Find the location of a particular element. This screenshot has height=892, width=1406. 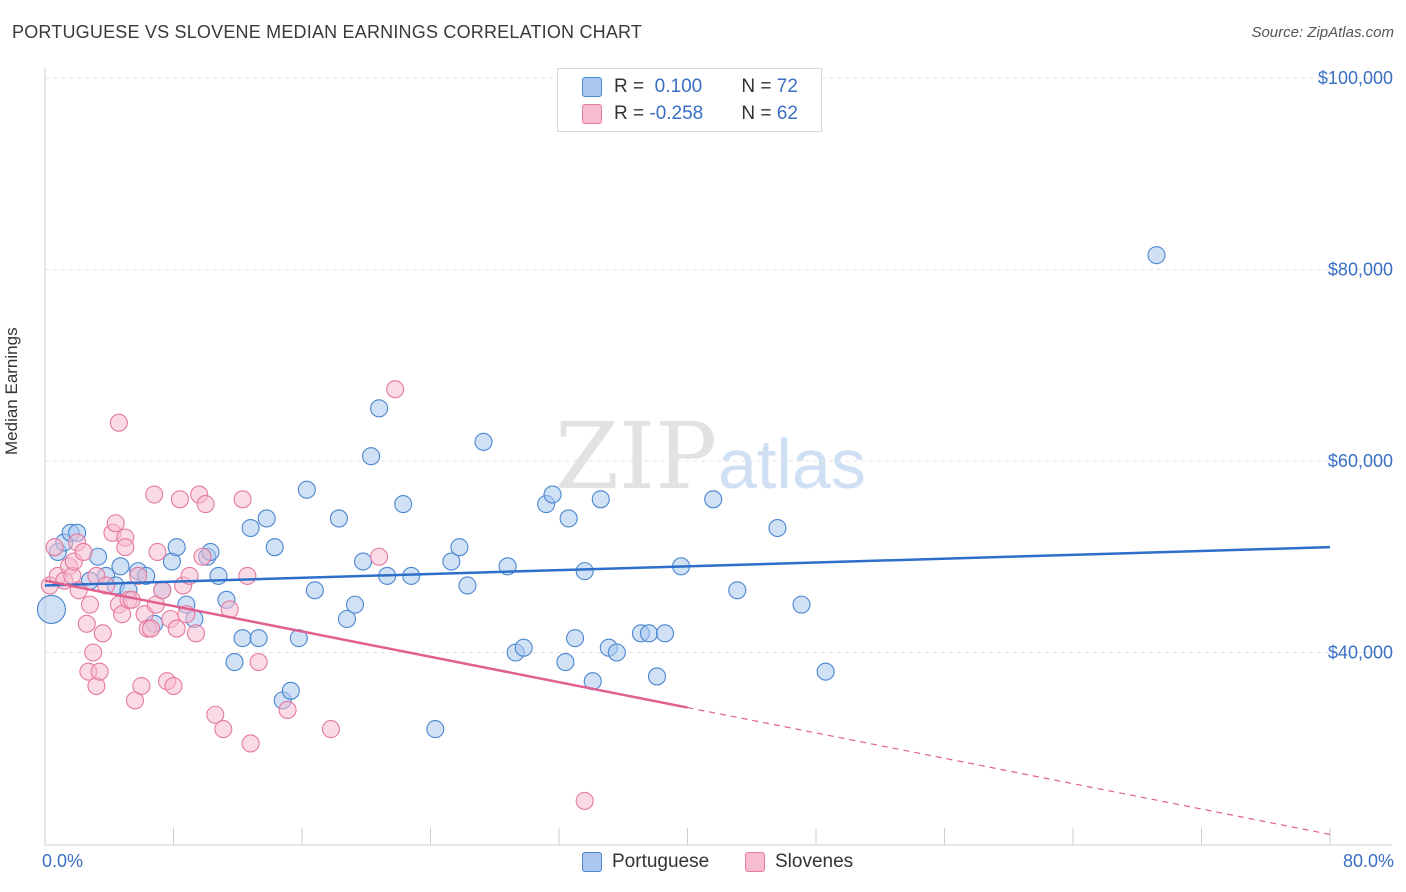

trend-line-slovenes is located at coordinates (366, 644).